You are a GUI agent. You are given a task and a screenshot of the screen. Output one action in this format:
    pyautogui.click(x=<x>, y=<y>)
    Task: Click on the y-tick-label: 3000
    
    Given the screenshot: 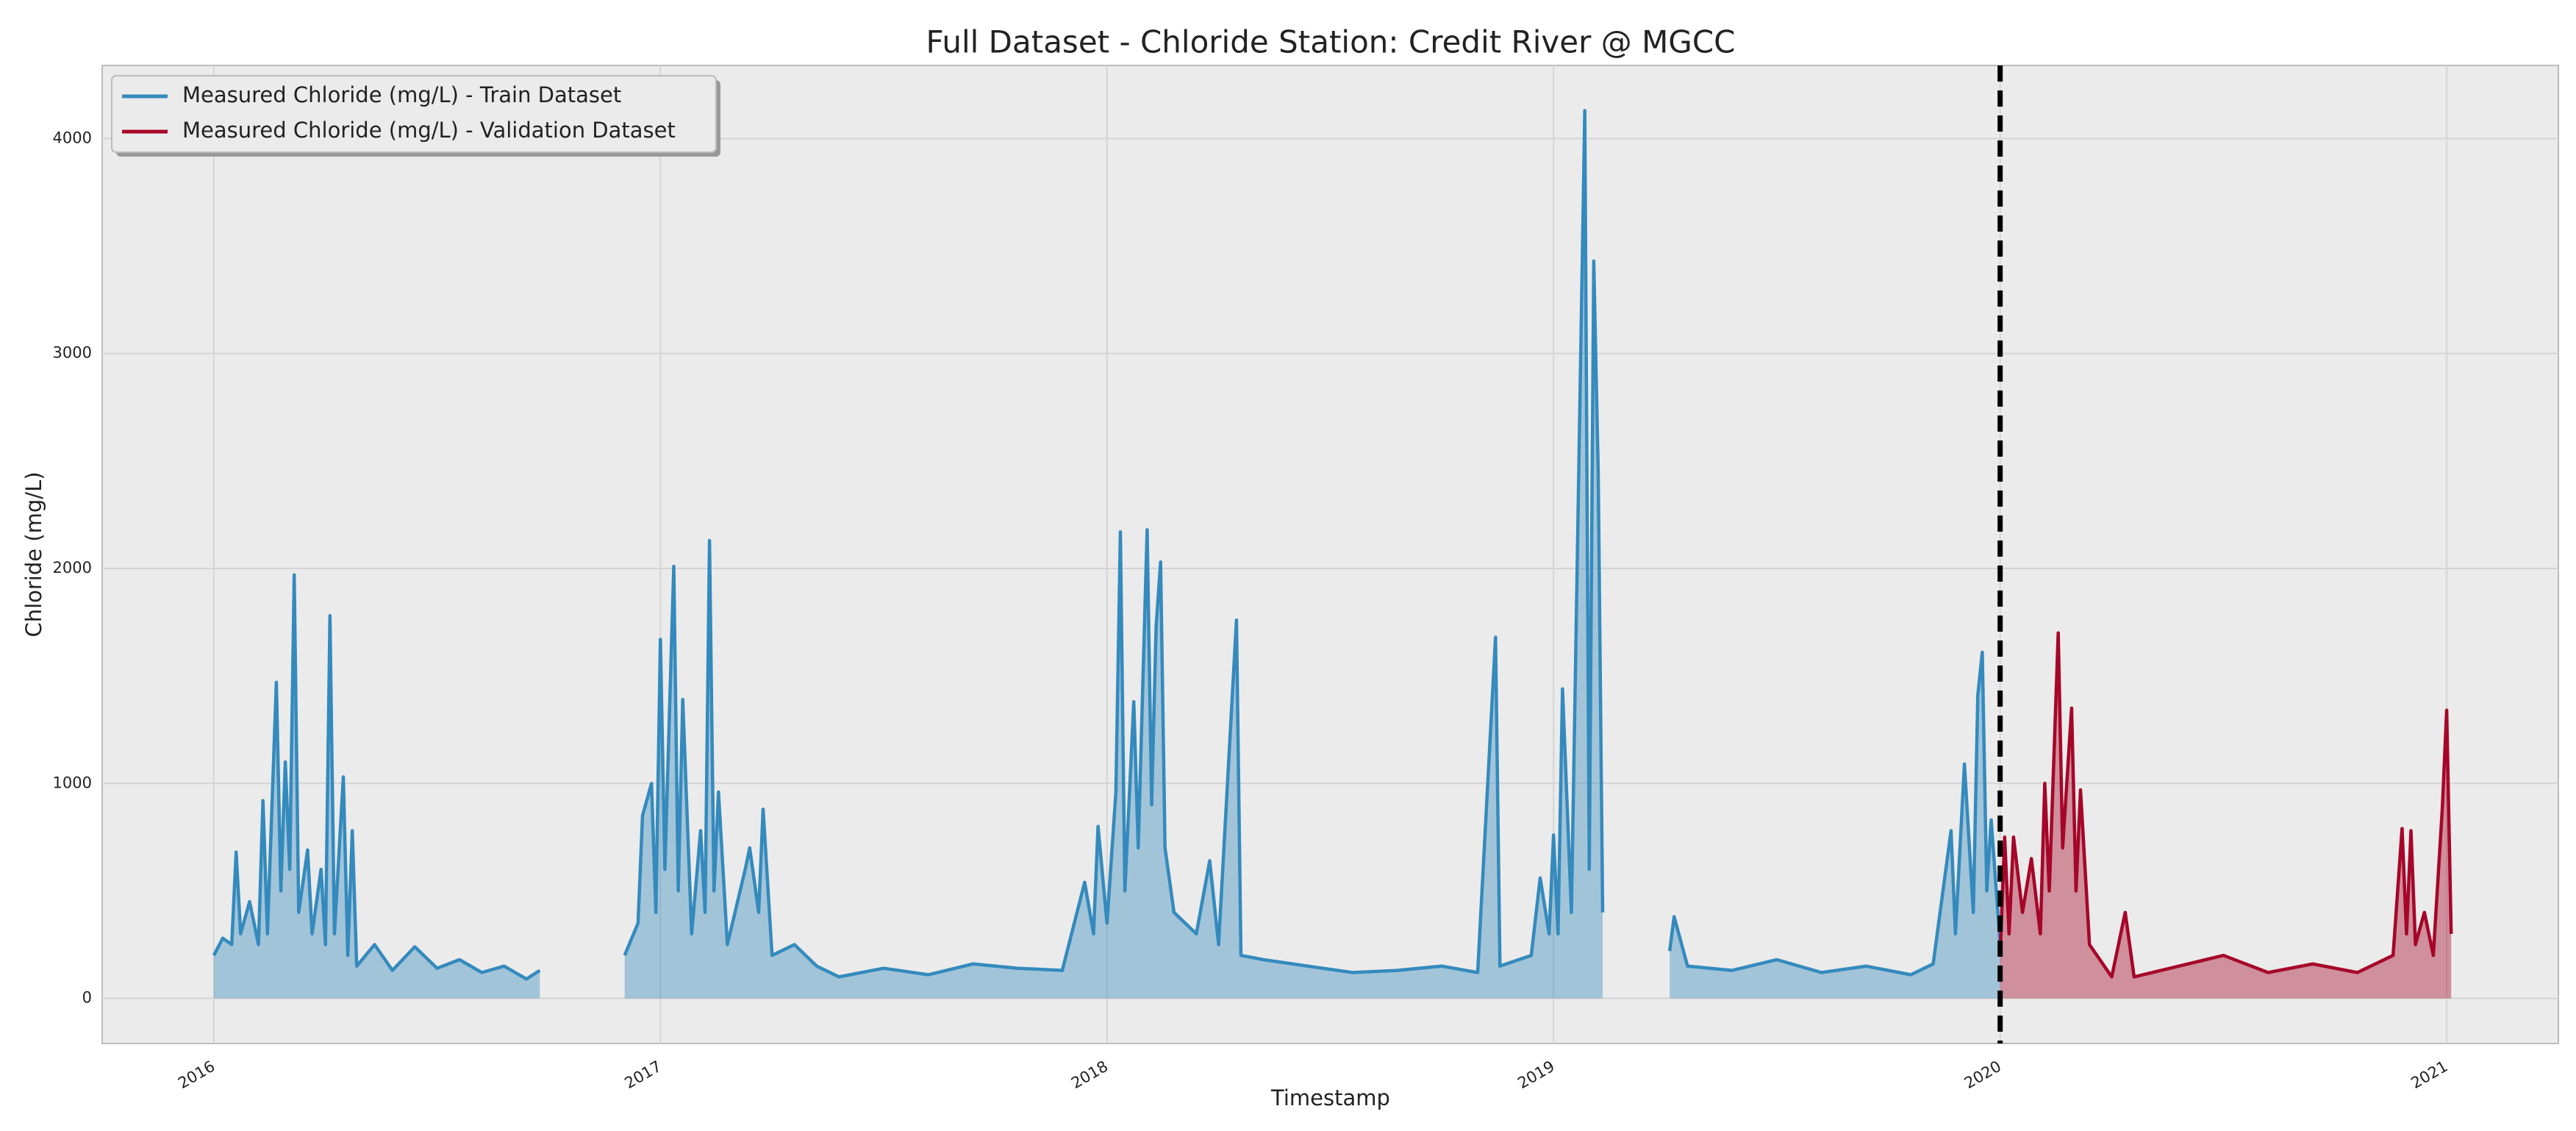 What is the action you would take?
    pyautogui.click(x=72, y=353)
    